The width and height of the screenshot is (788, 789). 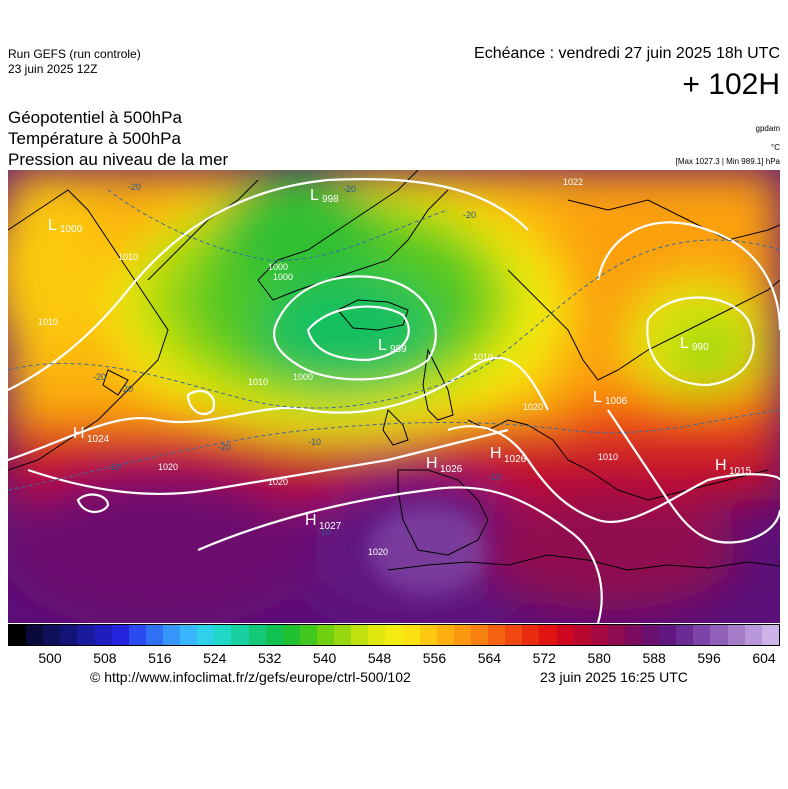 I want to click on low-center: L 998, so click(x=324, y=196).